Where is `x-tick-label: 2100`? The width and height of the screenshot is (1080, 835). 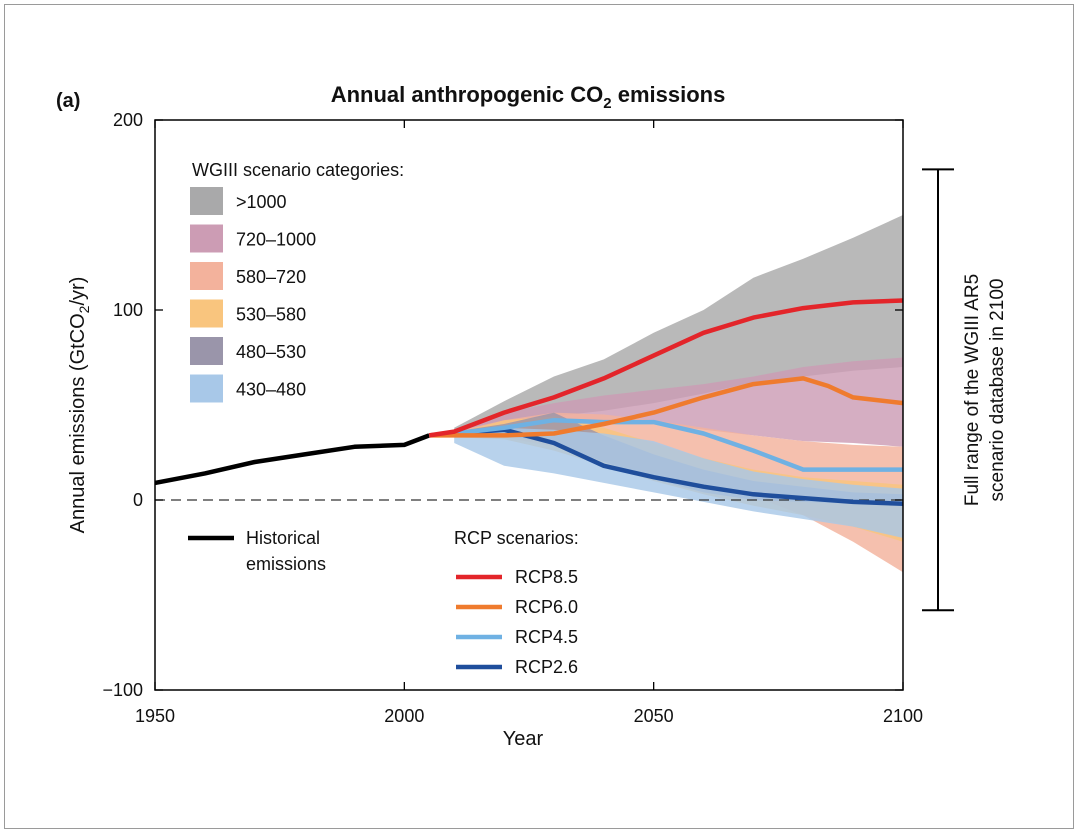
x-tick-label: 2100 is located at coordinates (903, 716).